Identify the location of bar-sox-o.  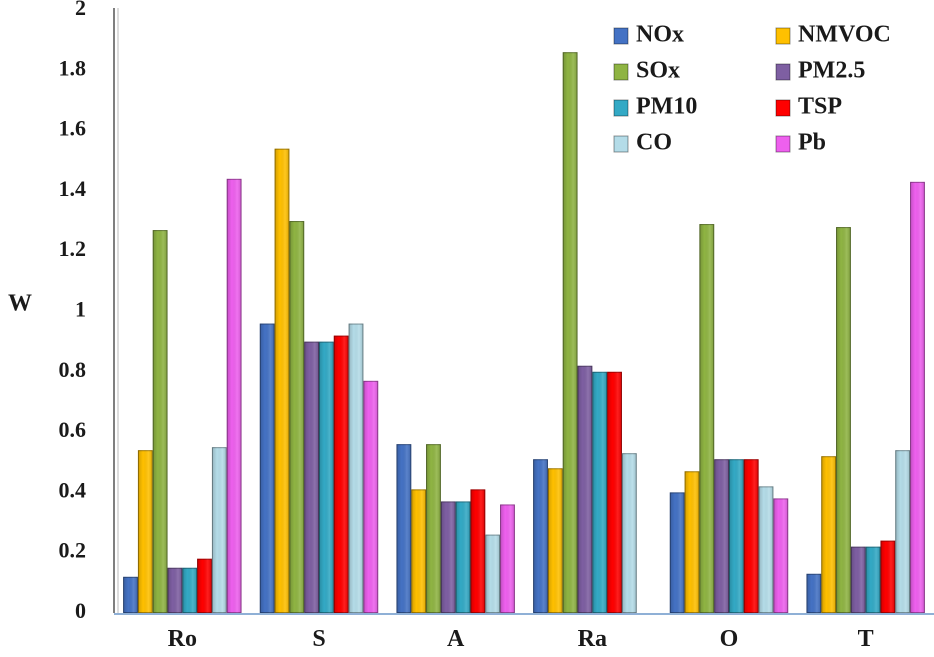
(707, 418).